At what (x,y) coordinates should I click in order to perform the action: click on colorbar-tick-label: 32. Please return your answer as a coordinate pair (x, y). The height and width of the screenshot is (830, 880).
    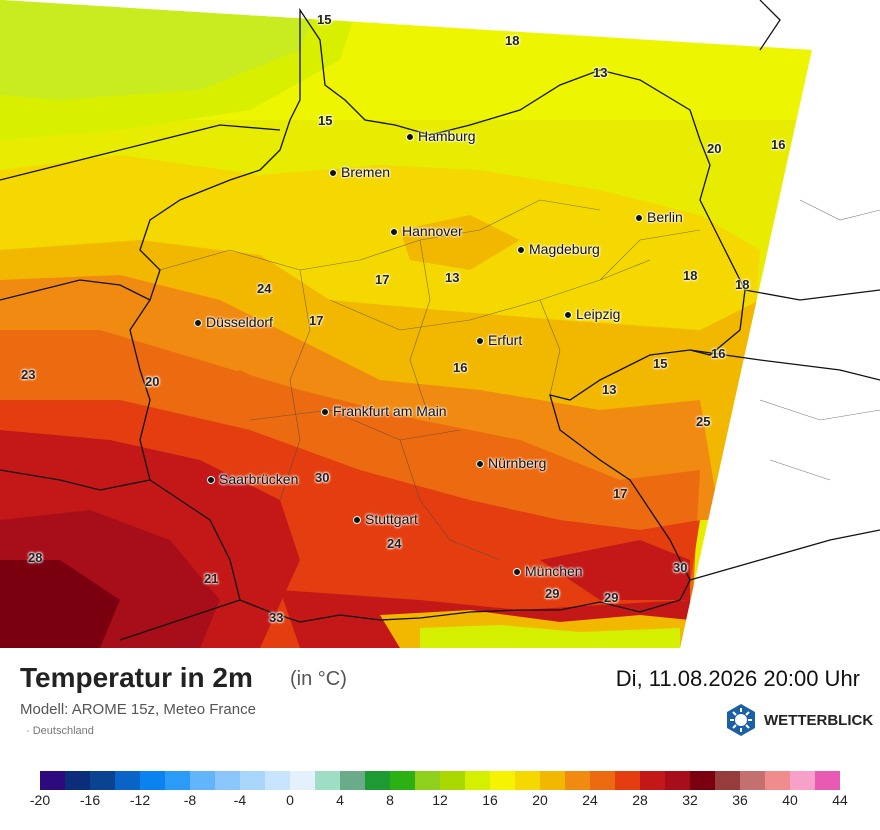
    Looking at the image, I should click on (690, 800).